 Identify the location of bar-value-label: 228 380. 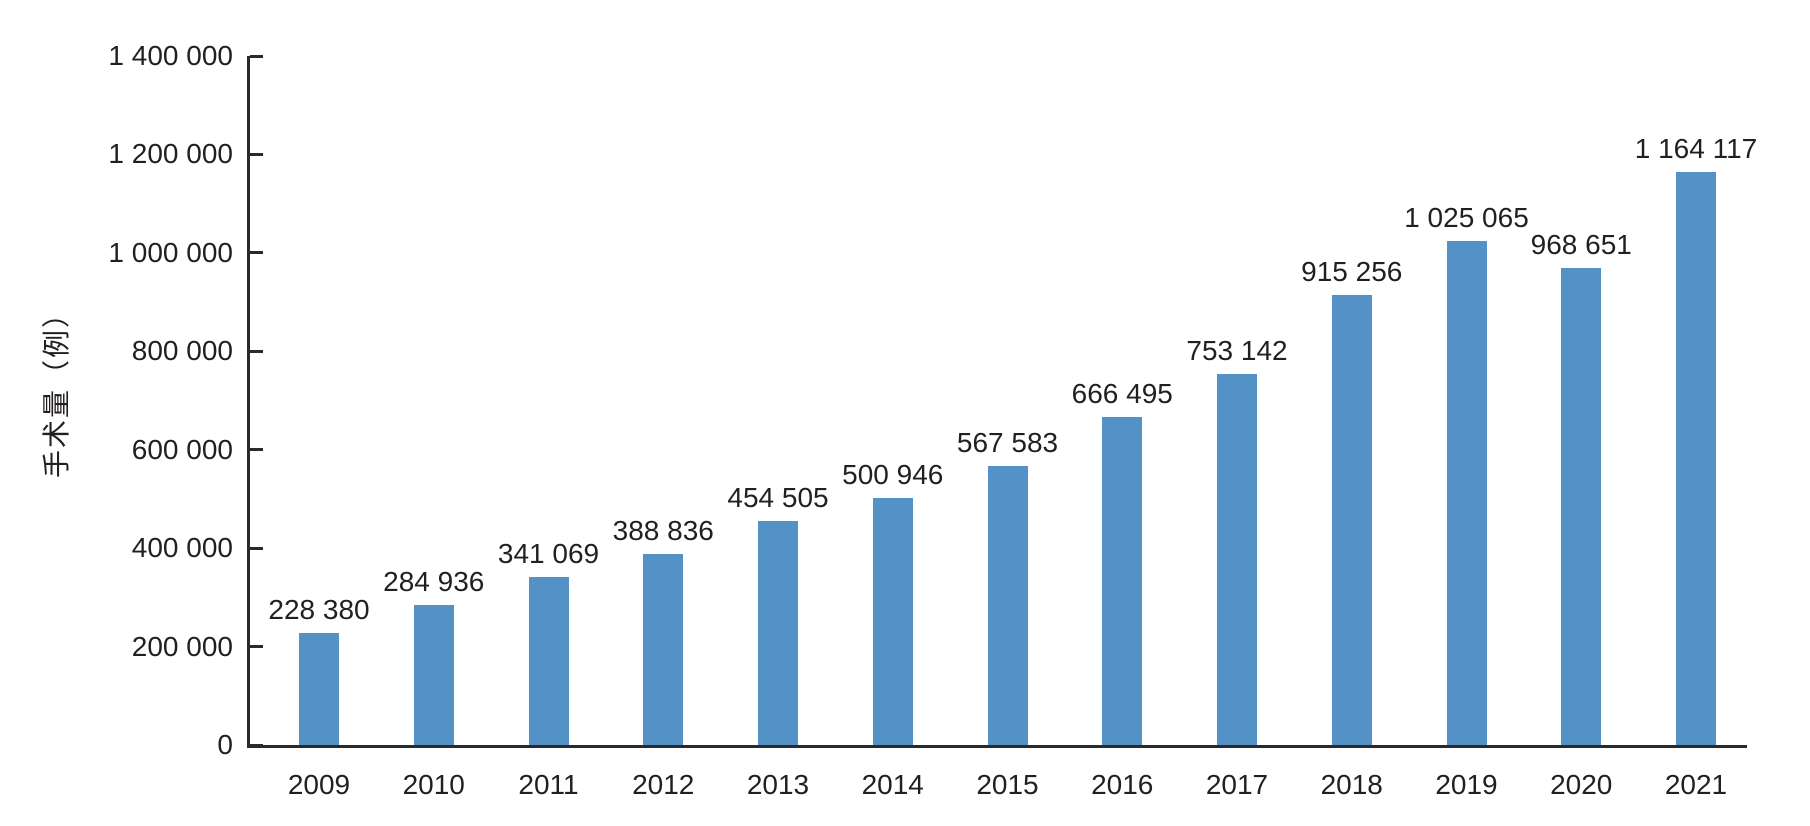
(319, 609).